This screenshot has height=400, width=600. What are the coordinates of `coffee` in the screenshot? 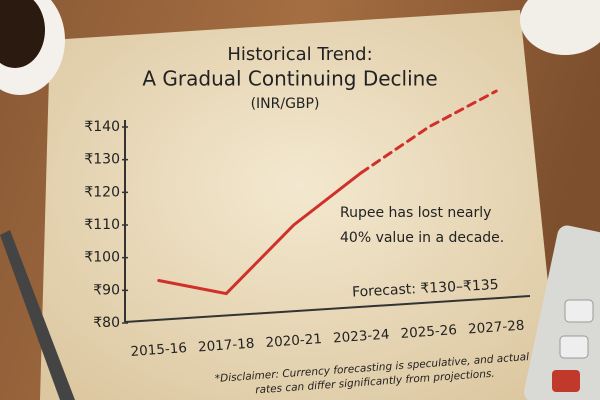 It's located at (22, 34).